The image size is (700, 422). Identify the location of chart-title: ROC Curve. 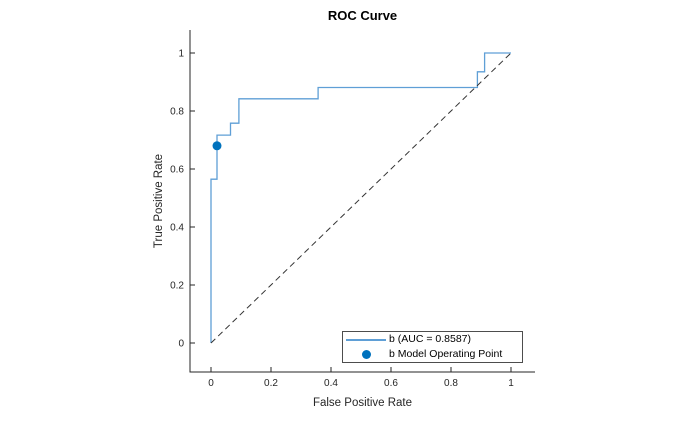
(362, 15).